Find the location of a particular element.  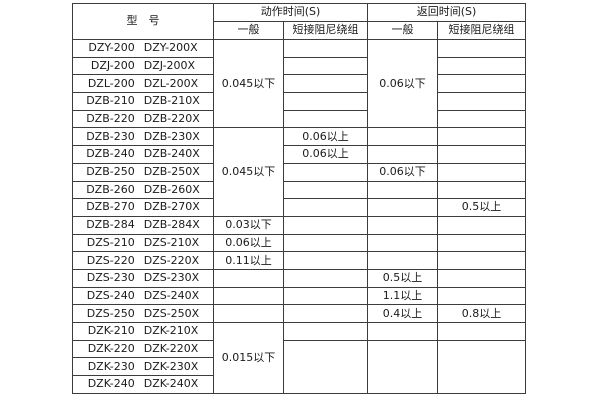

table-row: DZL-200 DZL-200X is located at coordinates (299, 84).